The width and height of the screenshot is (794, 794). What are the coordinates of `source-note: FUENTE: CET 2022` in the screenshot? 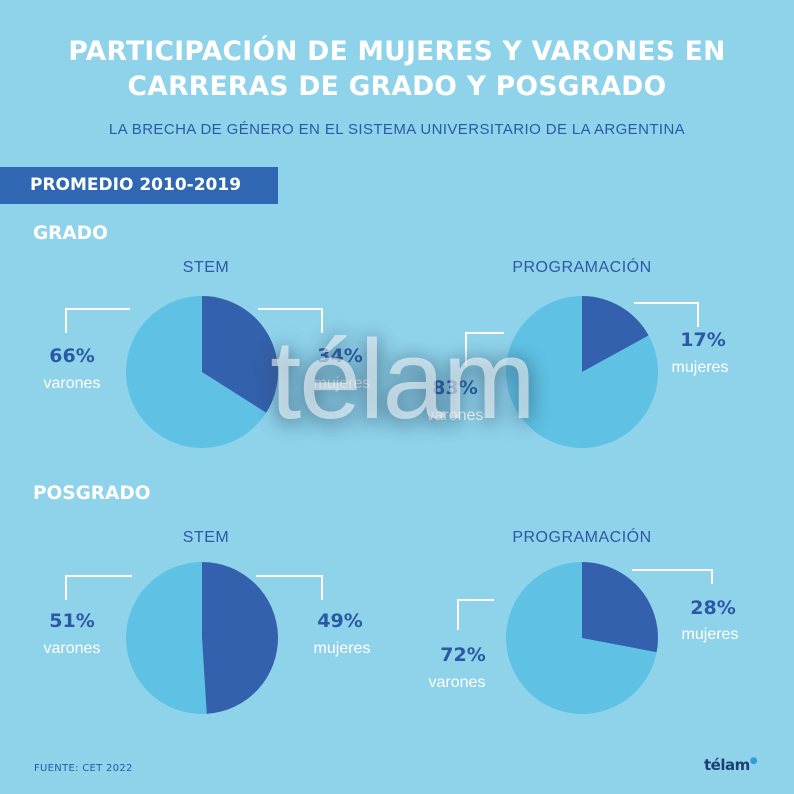 It's located at (83, 768).